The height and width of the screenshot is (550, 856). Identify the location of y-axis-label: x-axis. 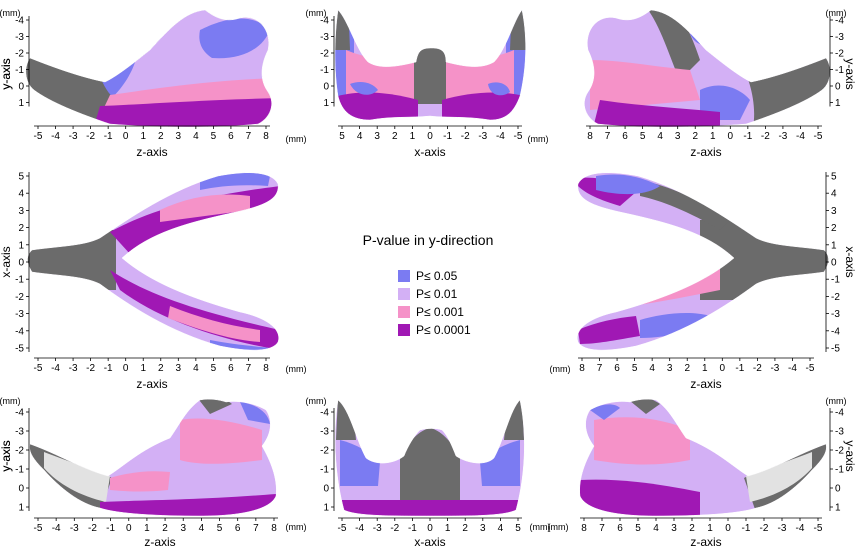
(849, 261).